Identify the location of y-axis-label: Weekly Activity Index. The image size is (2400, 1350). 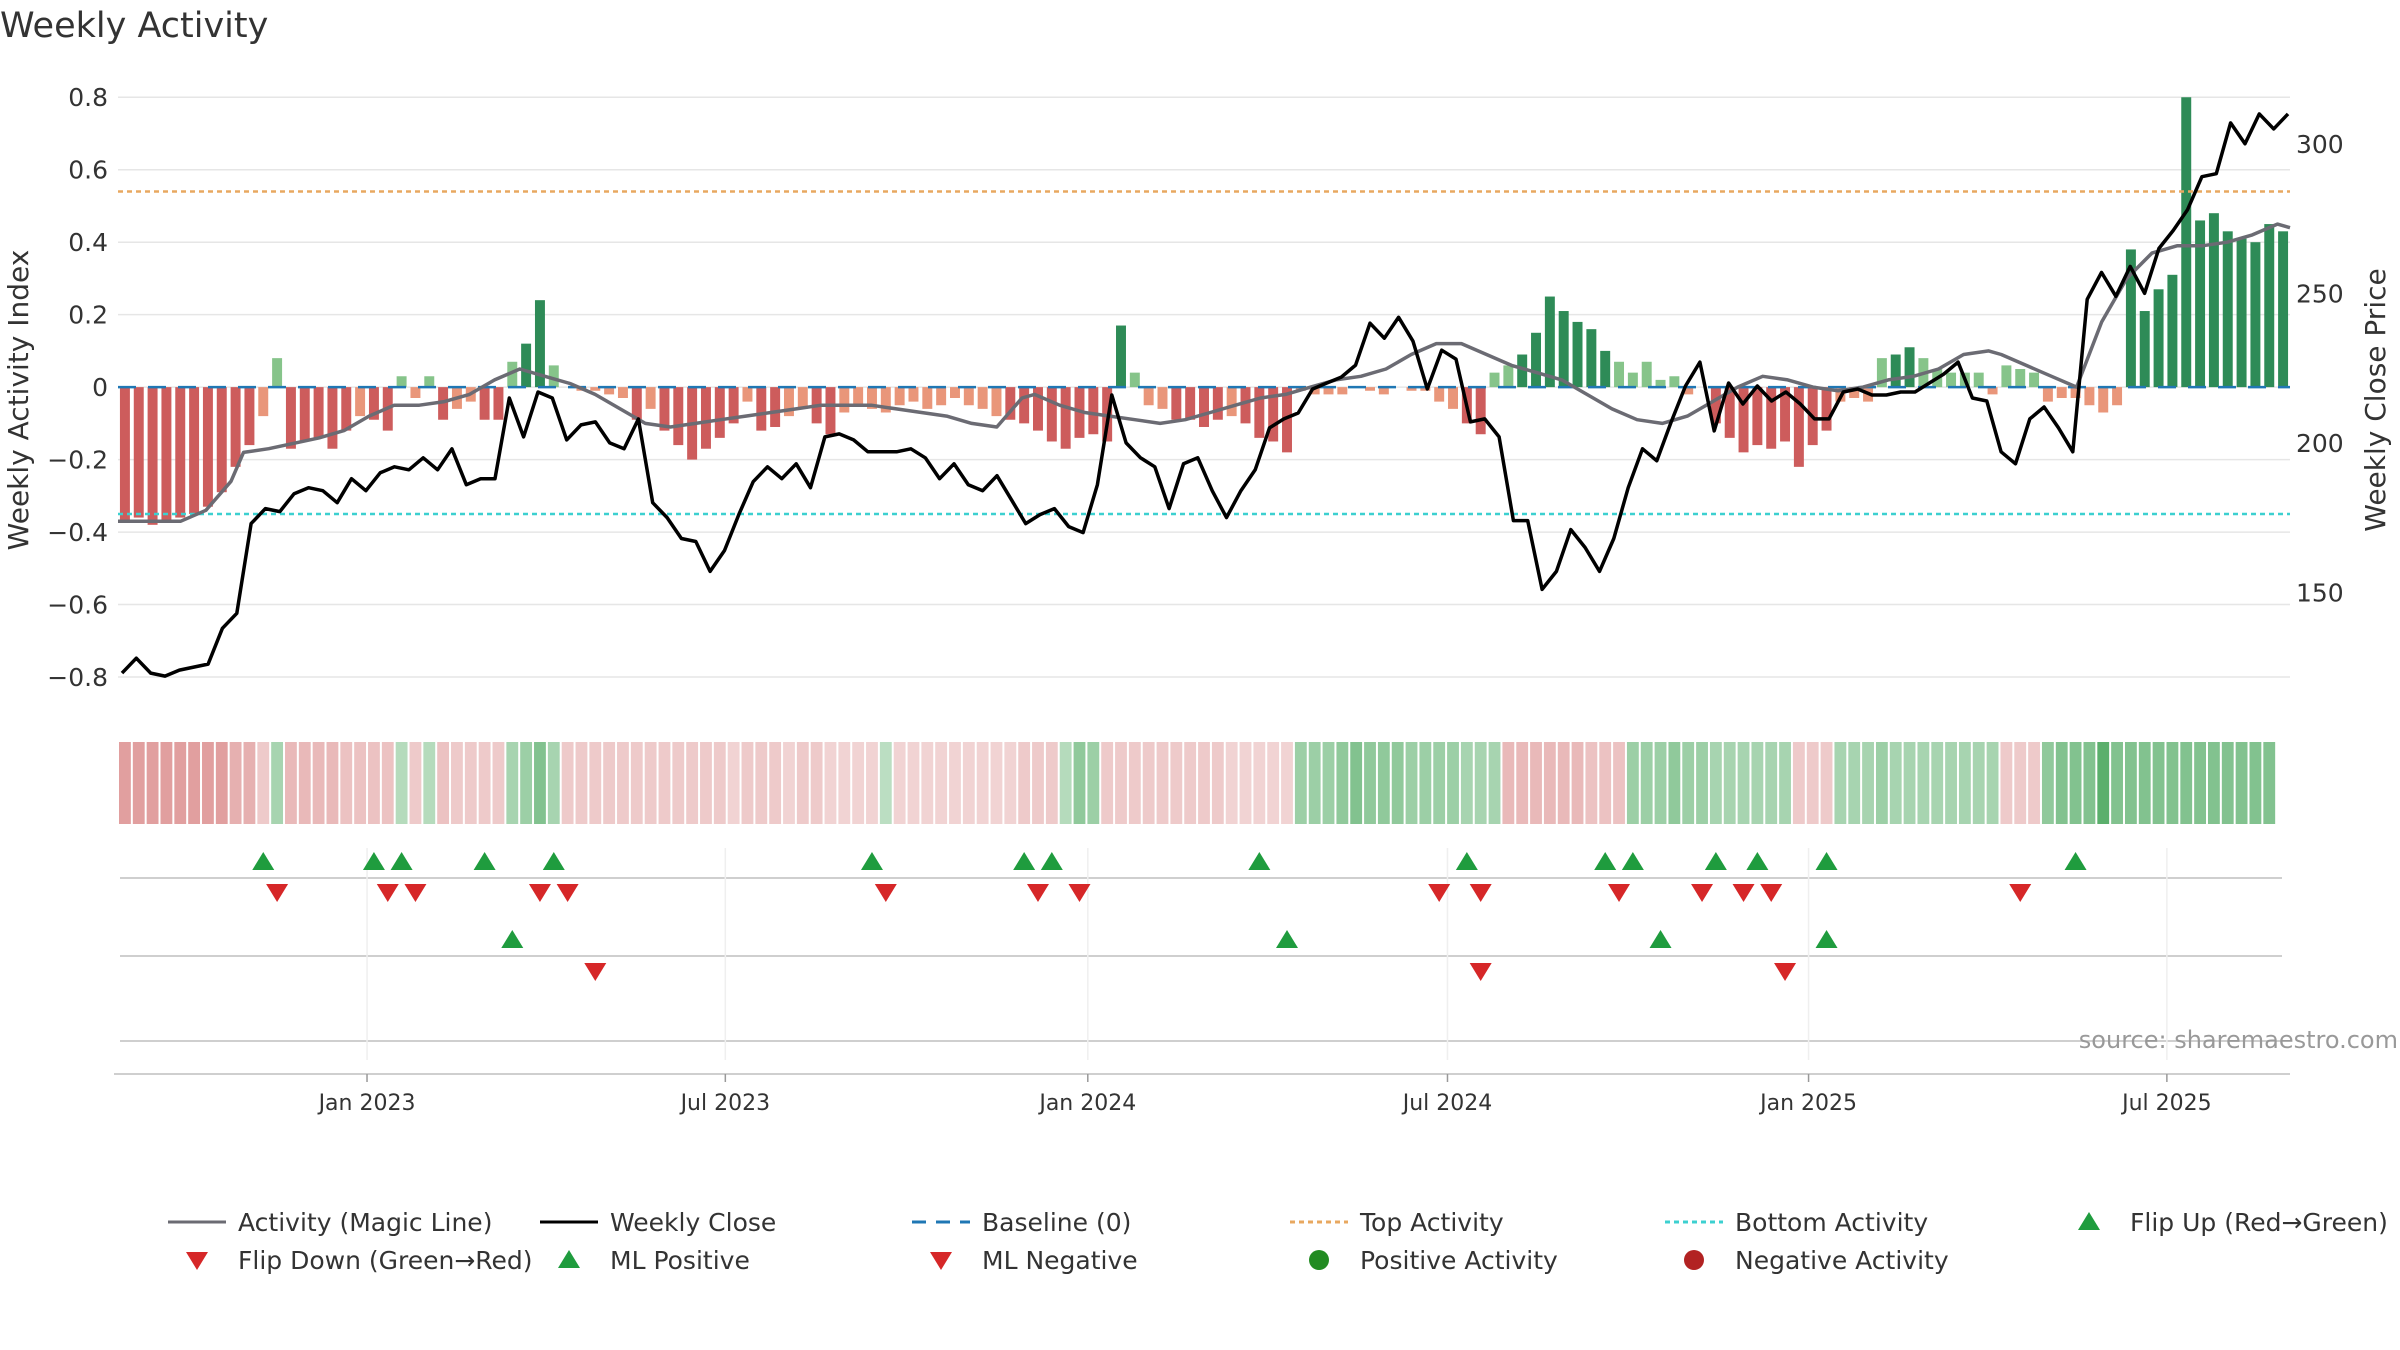
(18, 400).